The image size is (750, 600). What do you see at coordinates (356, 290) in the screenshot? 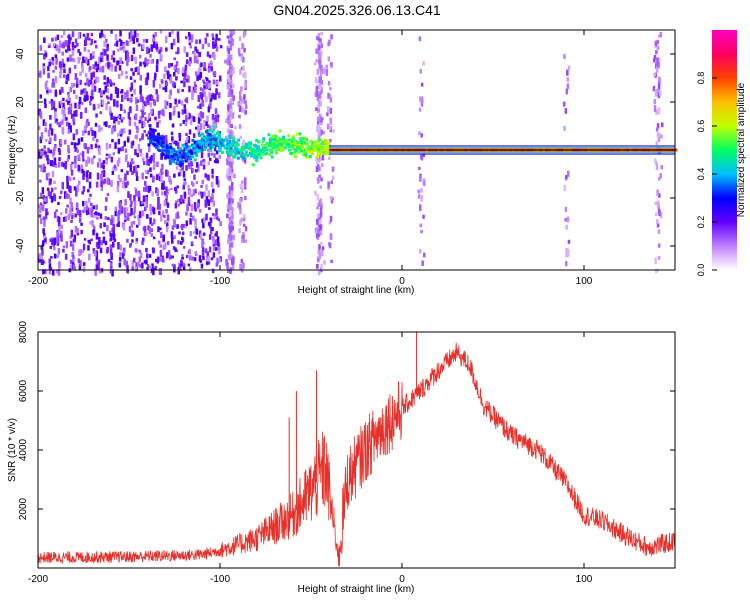
I see `spectrogram-x-axis-label: Height of straight line (km)` at bounding box center [356, 290].